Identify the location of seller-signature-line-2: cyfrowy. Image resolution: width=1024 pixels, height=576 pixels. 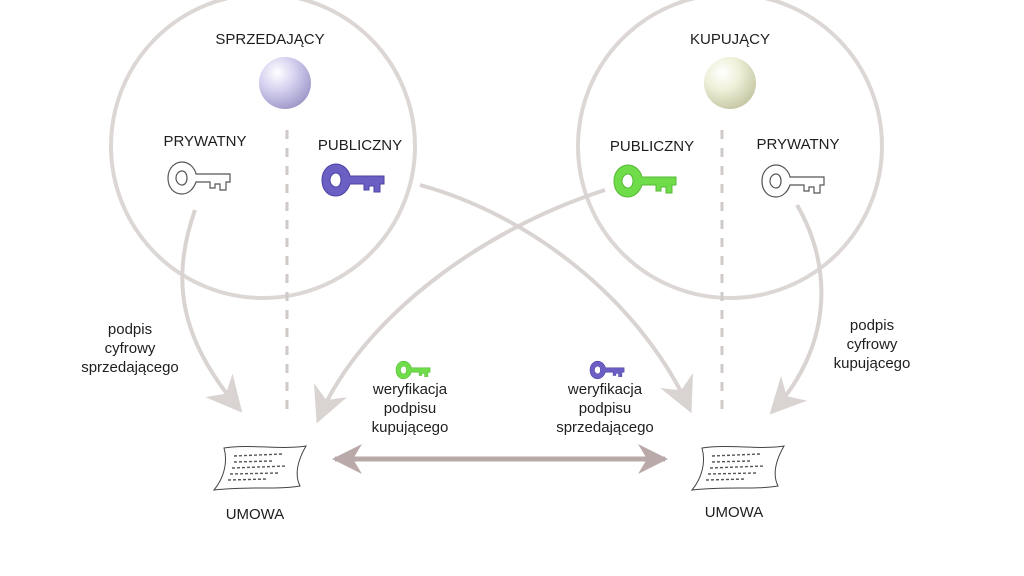
(130, 348).